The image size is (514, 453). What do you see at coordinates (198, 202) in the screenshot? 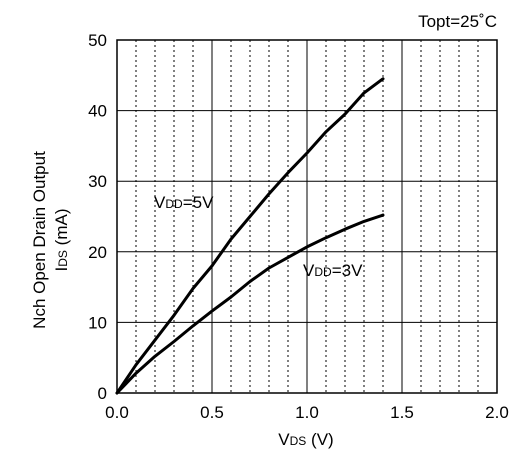
I see `series-label-vdd-5v-rest: =5V` at bounding box center [198, 202].